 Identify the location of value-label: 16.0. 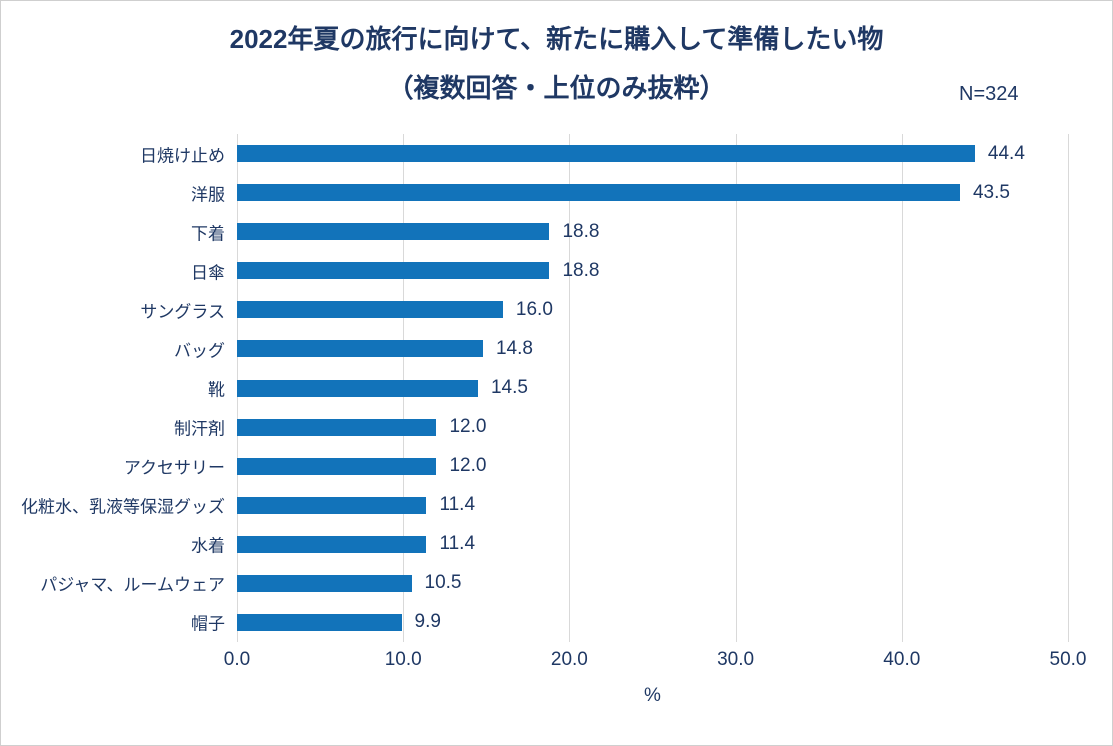
(534, 309).